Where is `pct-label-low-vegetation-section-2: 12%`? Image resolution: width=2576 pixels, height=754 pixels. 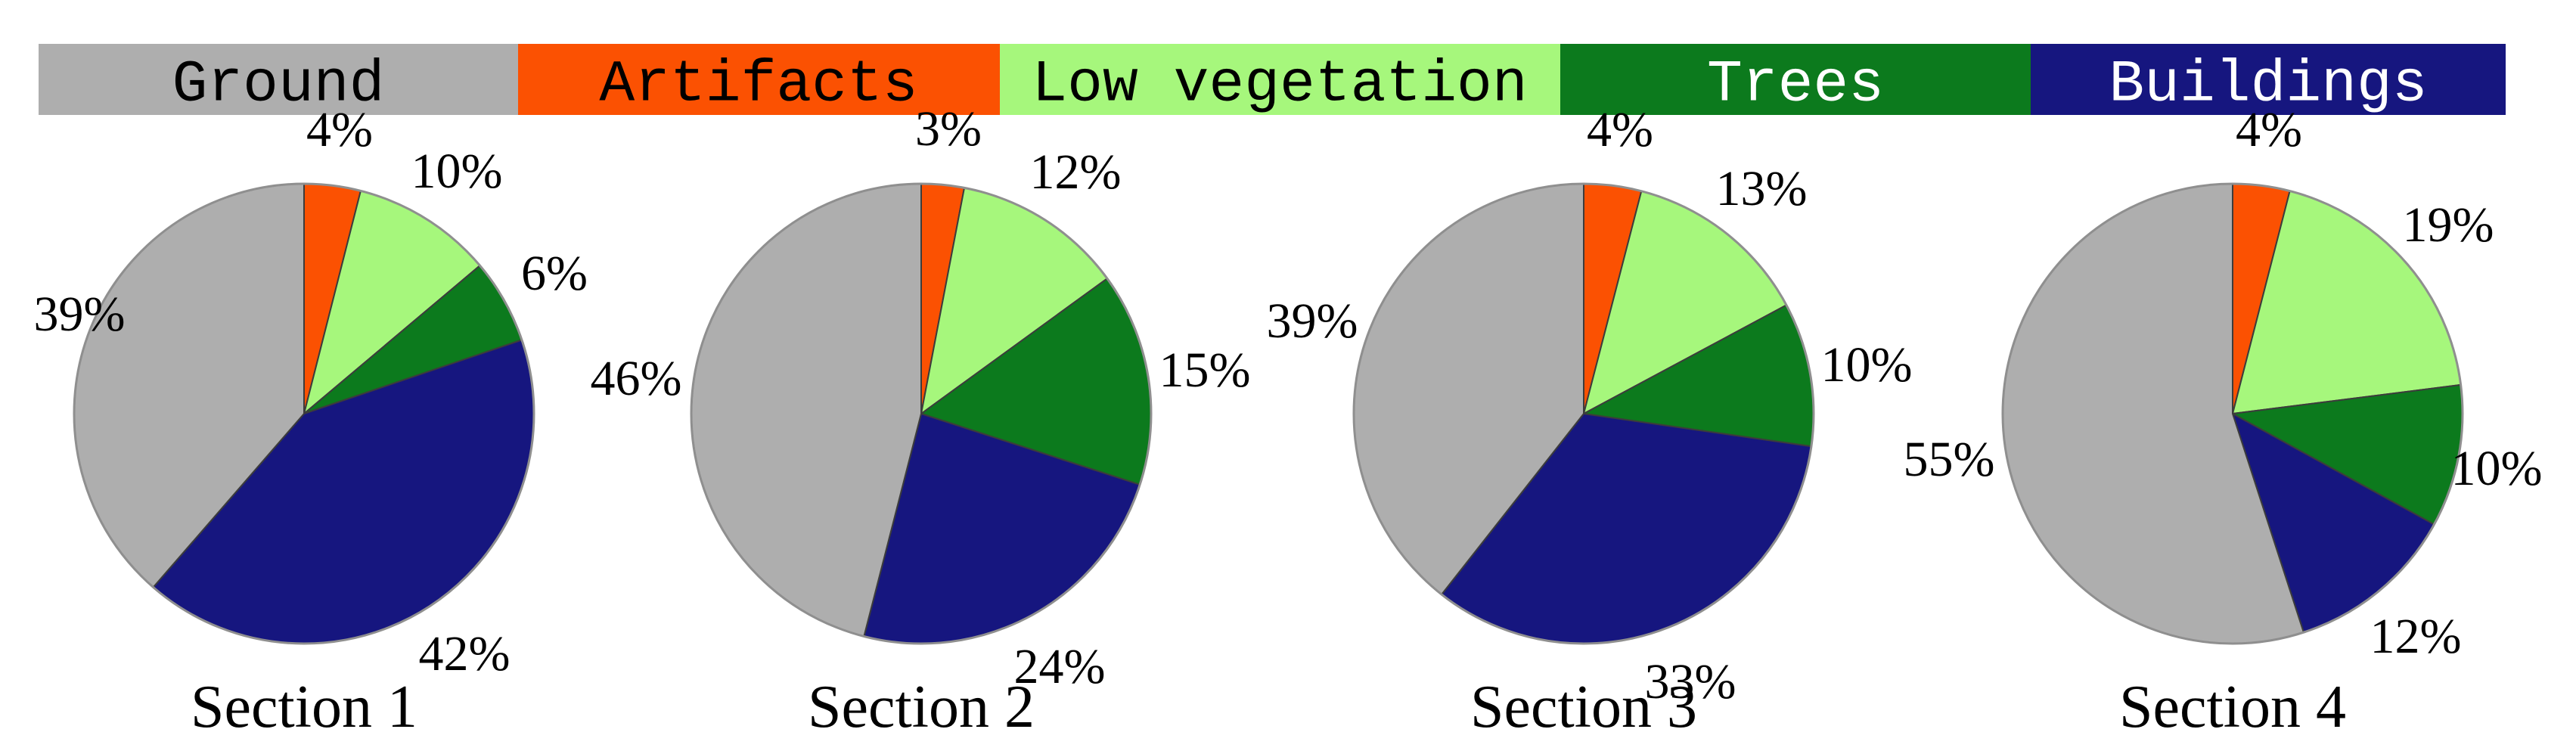
pct-label-low-vegetation-section-2: 12% is located at coordinates (1076, 172).